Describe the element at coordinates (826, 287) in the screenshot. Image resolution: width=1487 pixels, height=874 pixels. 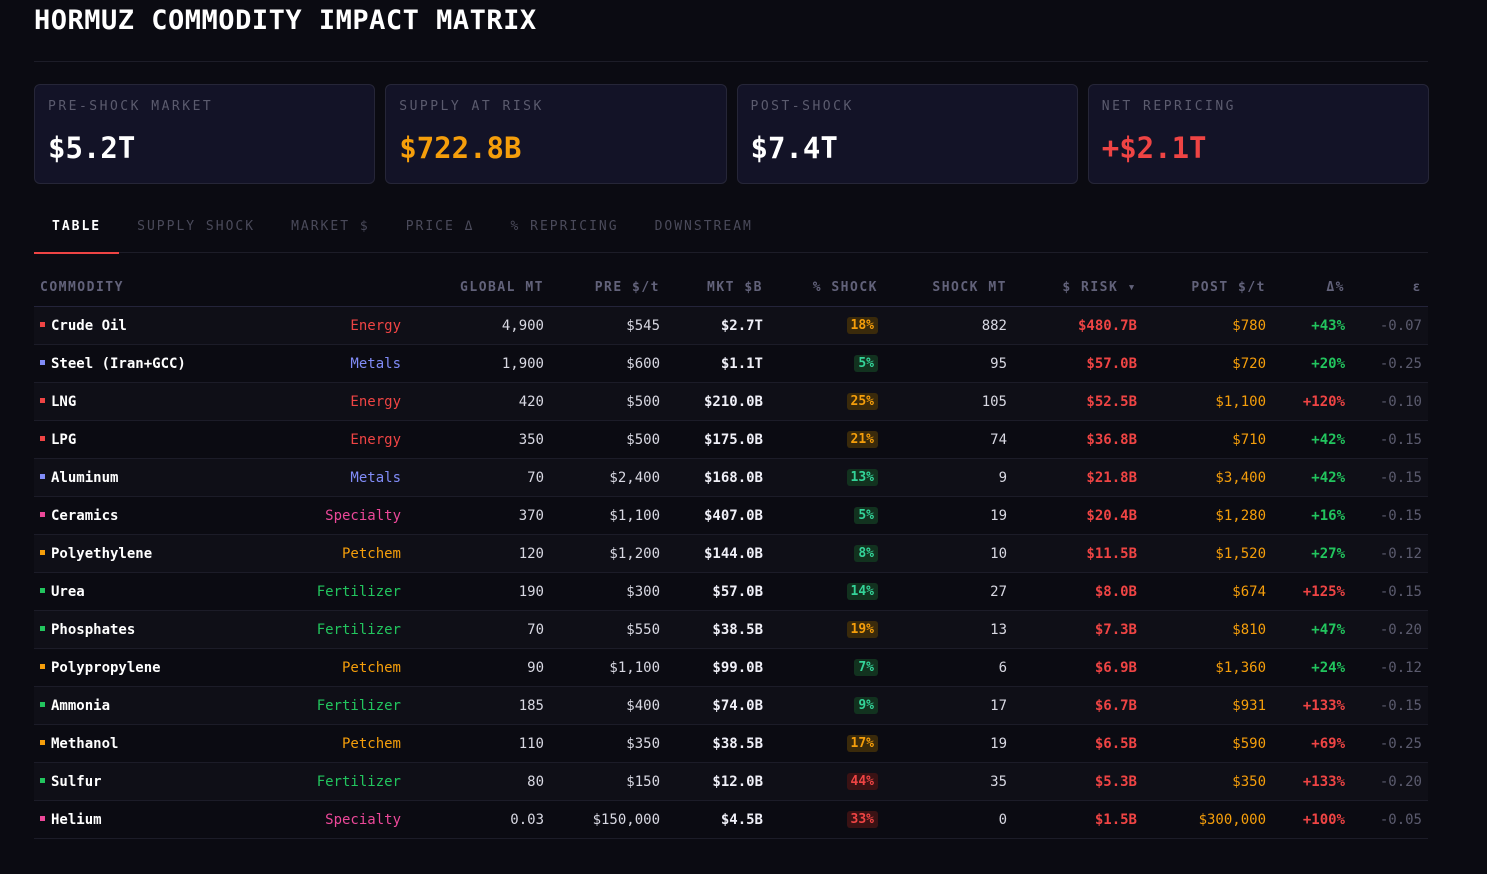
I see `col-shock-pct: % SHOCK` at that location.